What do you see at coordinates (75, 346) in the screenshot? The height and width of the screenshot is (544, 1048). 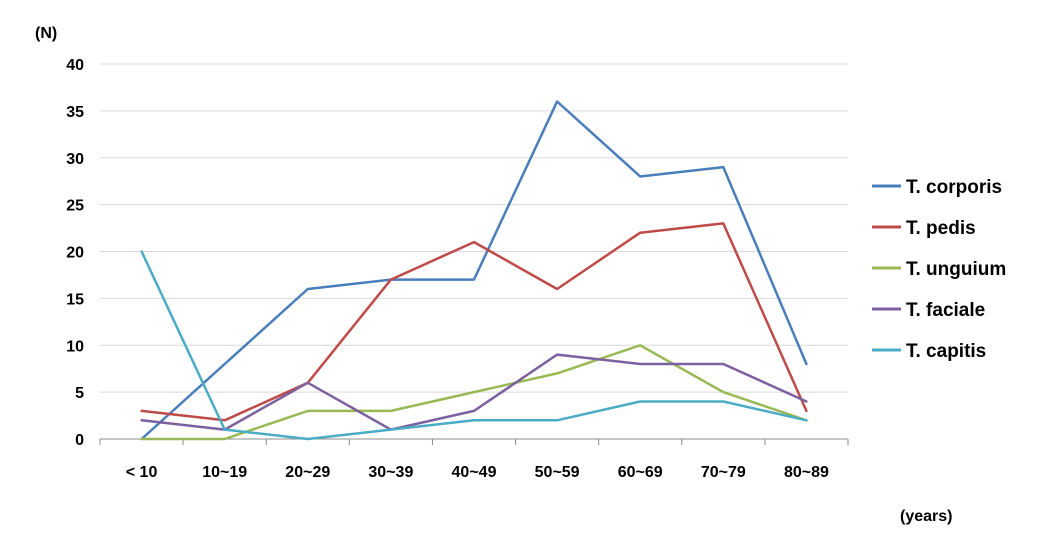 I see `y-tick-label: 10` at bounding box center [75, 346].